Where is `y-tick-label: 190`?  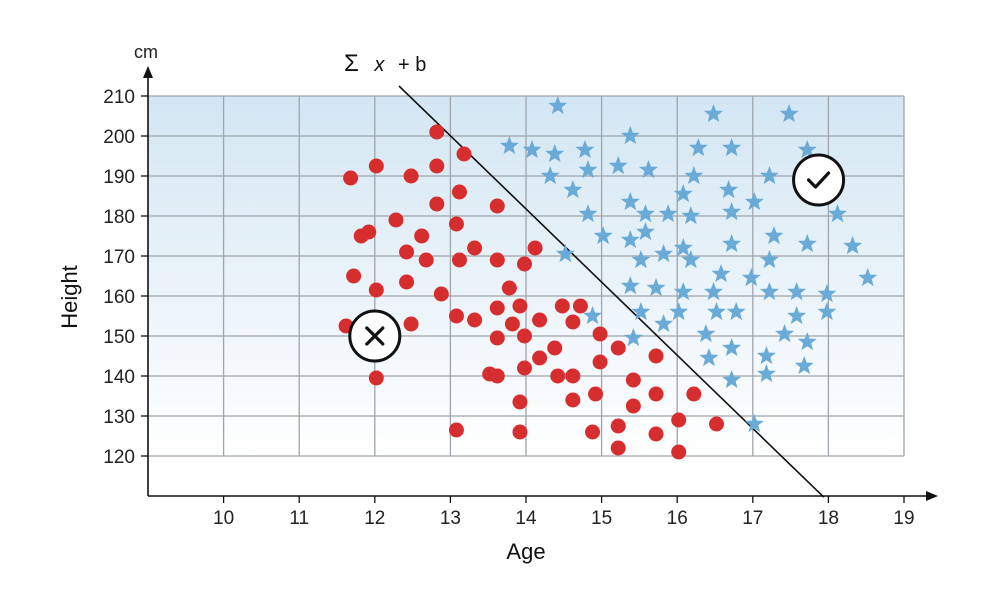
y-tick-label: 190 is located at coordinates (119, 177).